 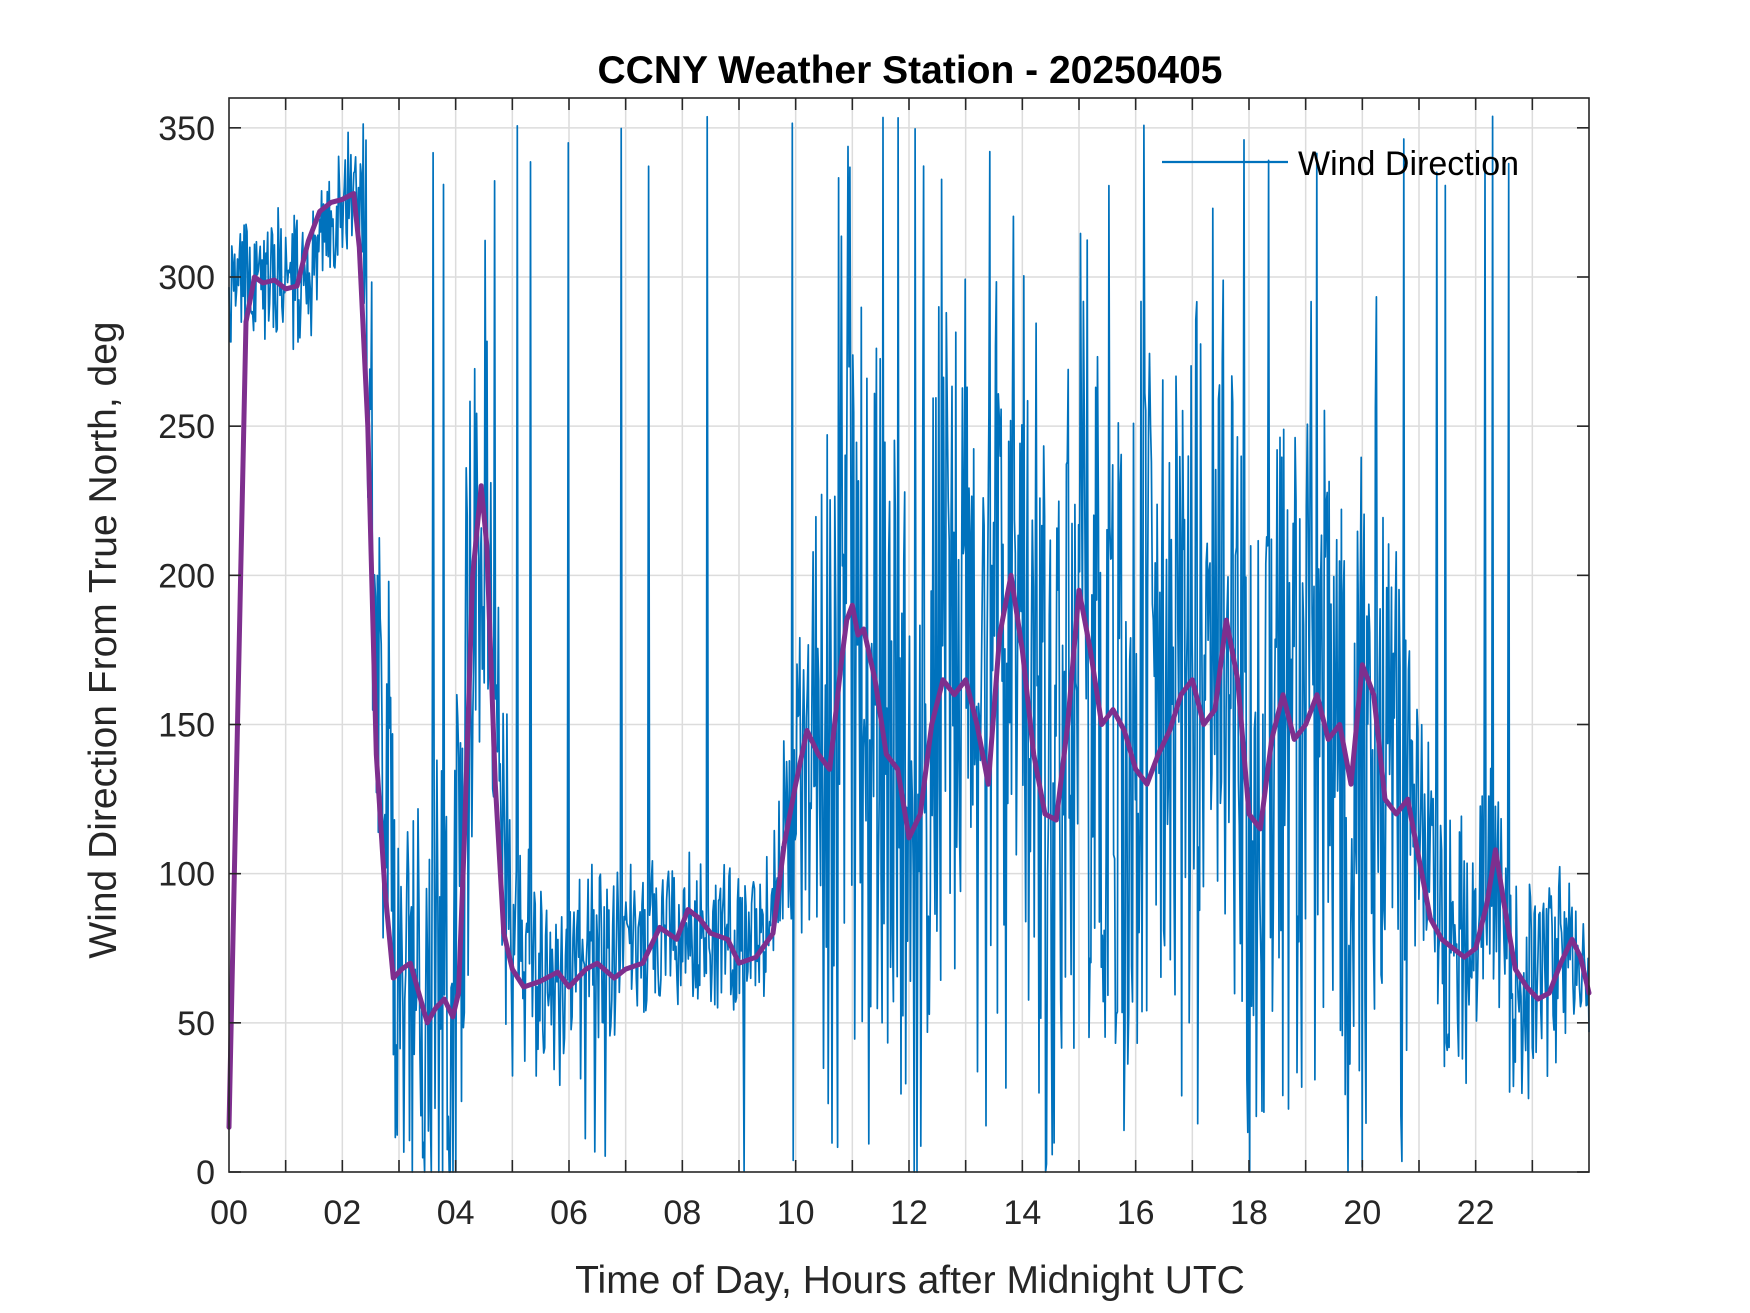 I want to click on y-tick-label: 200, so click(x=186, y=576).